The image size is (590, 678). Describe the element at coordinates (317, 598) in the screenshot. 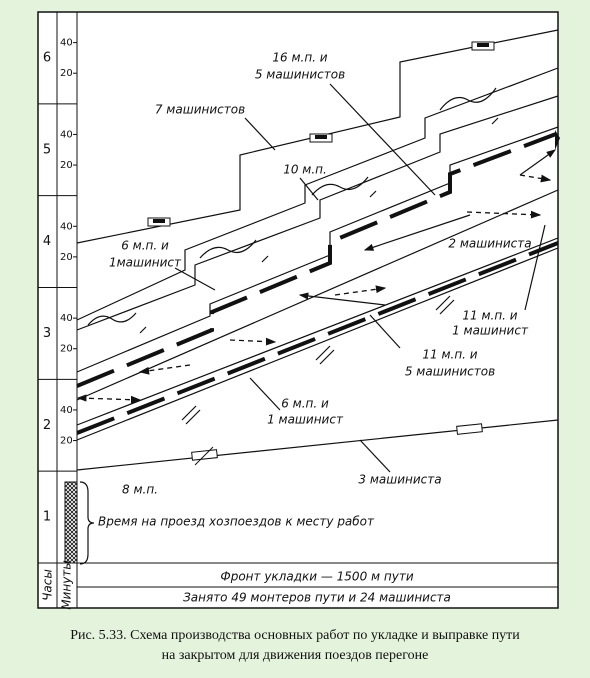

I see `footer-text: Занято 49 монтеров пути и 24 машиниста` at that location.